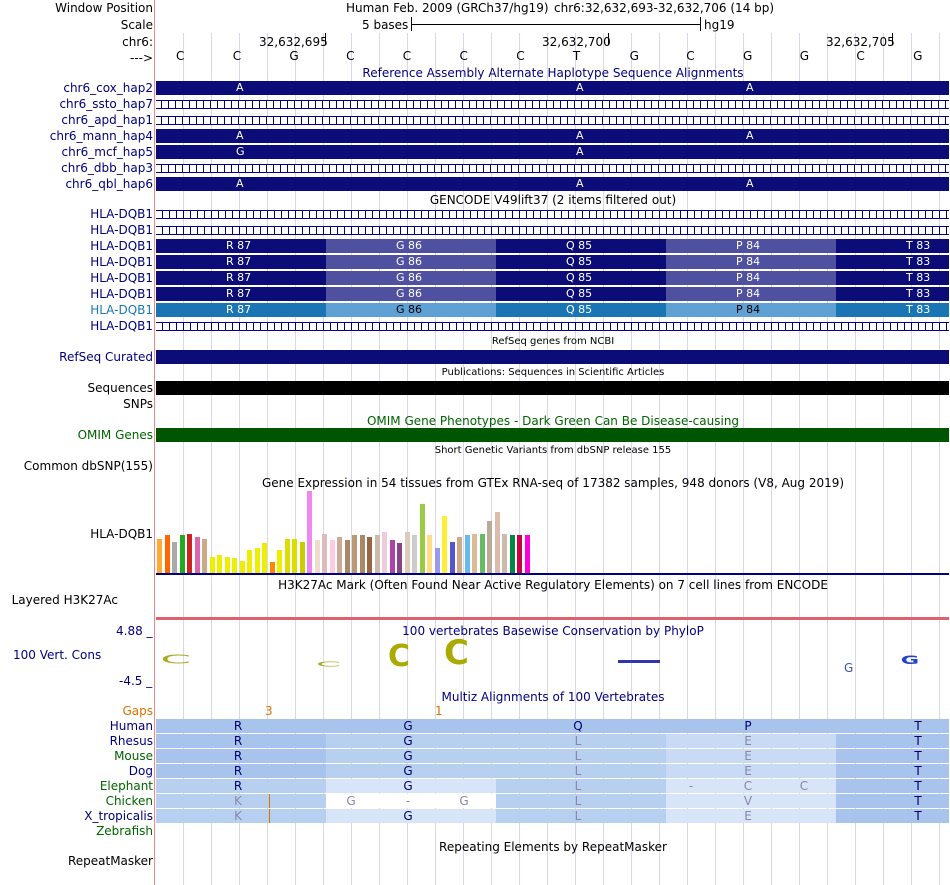 This screenshot has height=885, width=950. Describe the element at coordinates (553, 200) in the screenshot. I see `gencode-title: GENCODE V49lift37 (2 items filtered out)` at that location.